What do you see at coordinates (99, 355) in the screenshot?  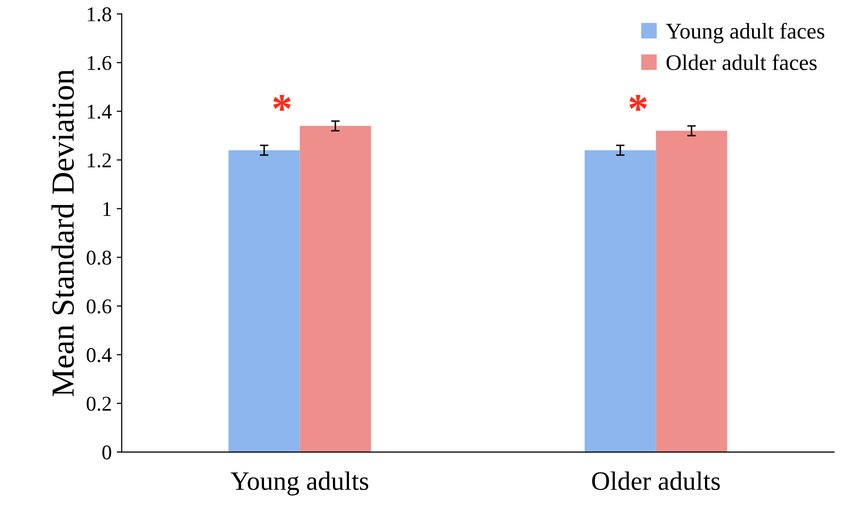 I see `y-tick-label: 0.4` at bounding box center [99, 355].